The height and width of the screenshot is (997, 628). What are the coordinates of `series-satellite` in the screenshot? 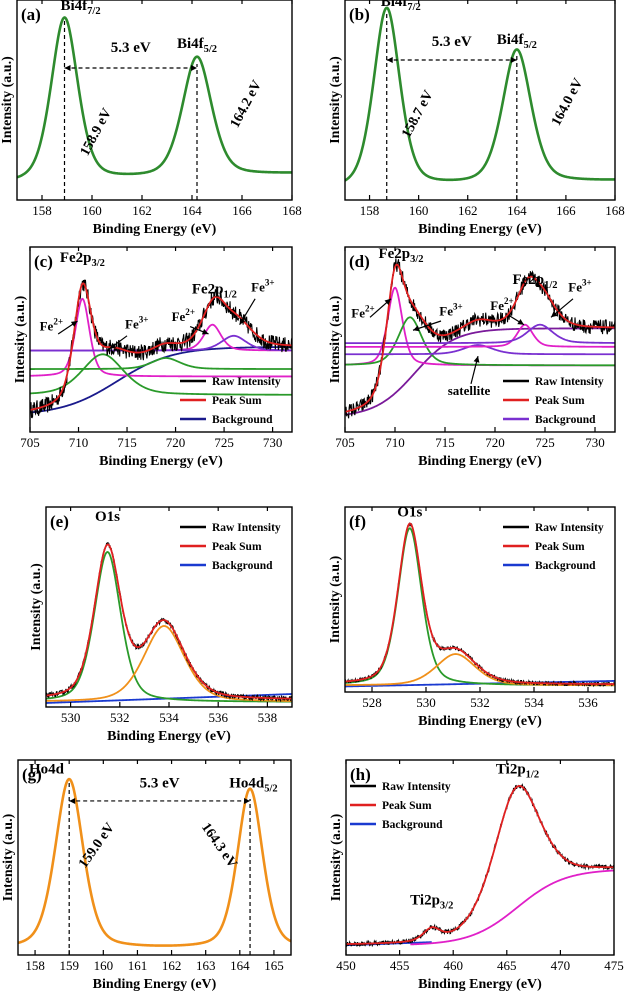 It's located at (161, 363).